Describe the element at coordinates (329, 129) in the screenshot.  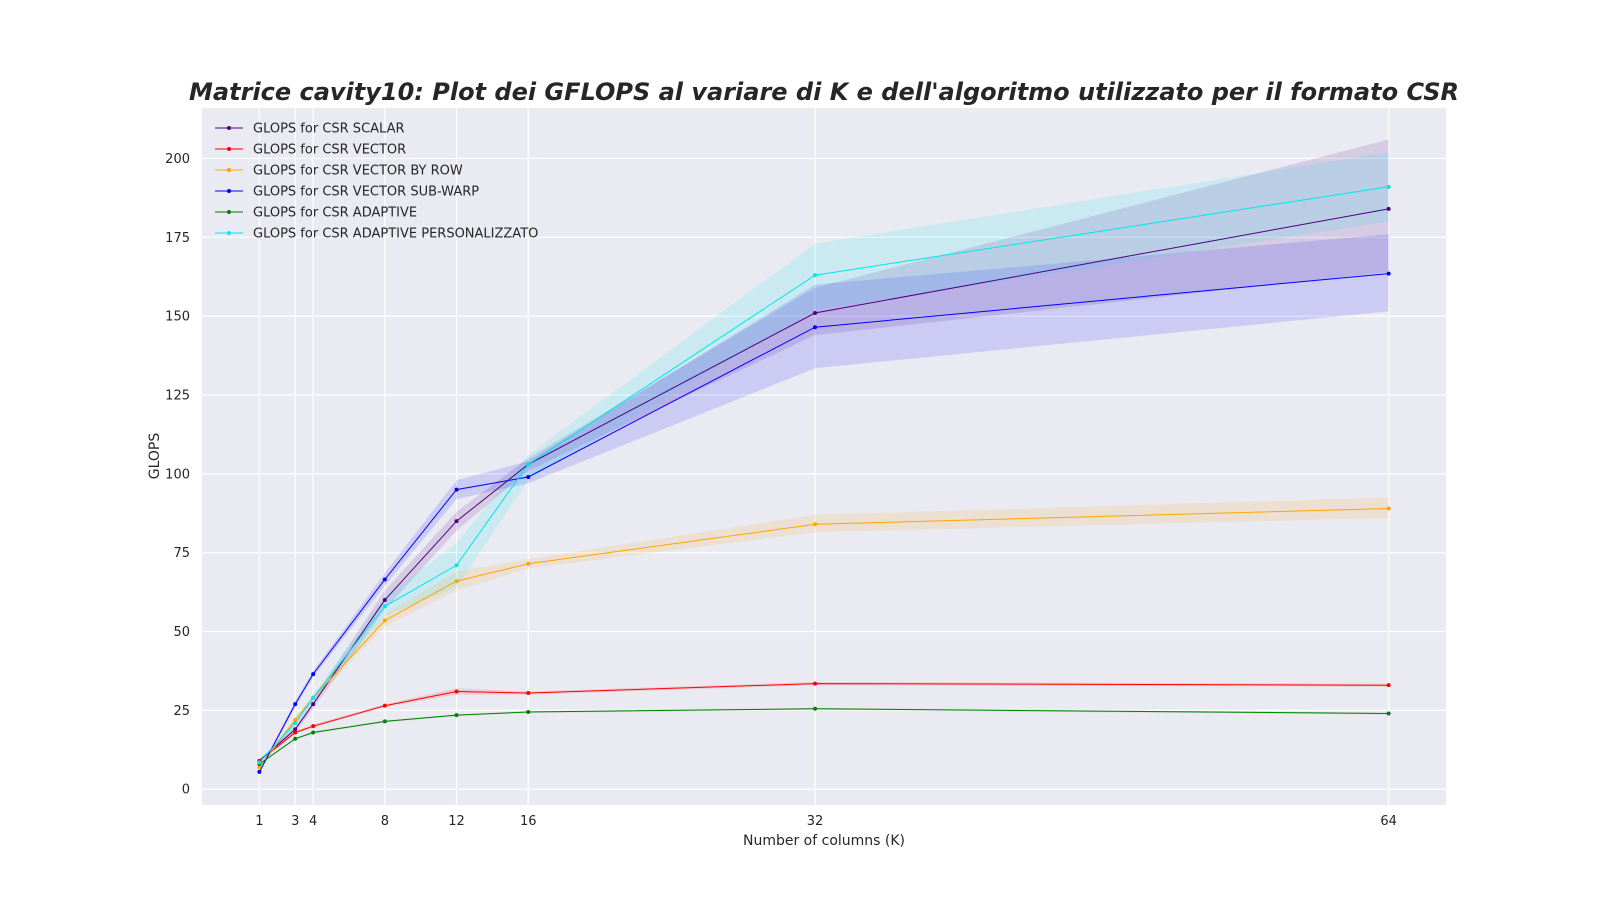
I see `legend-label-glops-for-csr-scalar: GLOPS for CSR SCALAR` at that location.